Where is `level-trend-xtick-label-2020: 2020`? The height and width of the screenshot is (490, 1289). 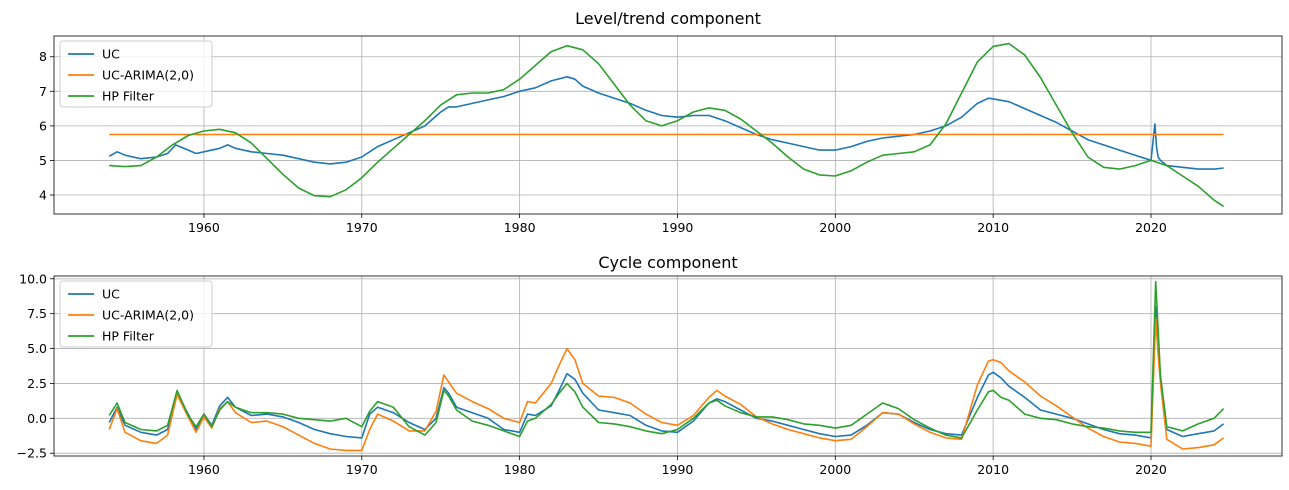 level-trend-xtick-label-2020: 2020 is located at coordinates (1151, 227).